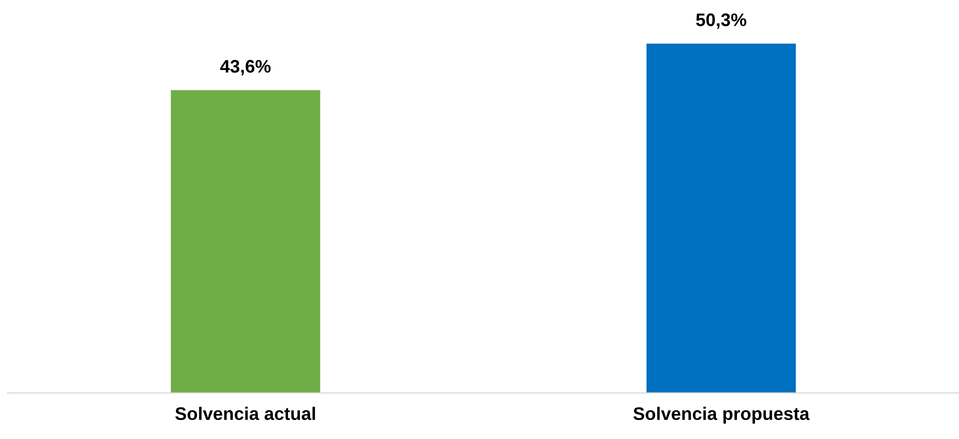 The height and width of the screenshot is (439, 959). What do you see at coordinates (721, 415) in the screenshot?
I see `x-tick-label: Solvencia propuesta` at bounding box center [721, 415].